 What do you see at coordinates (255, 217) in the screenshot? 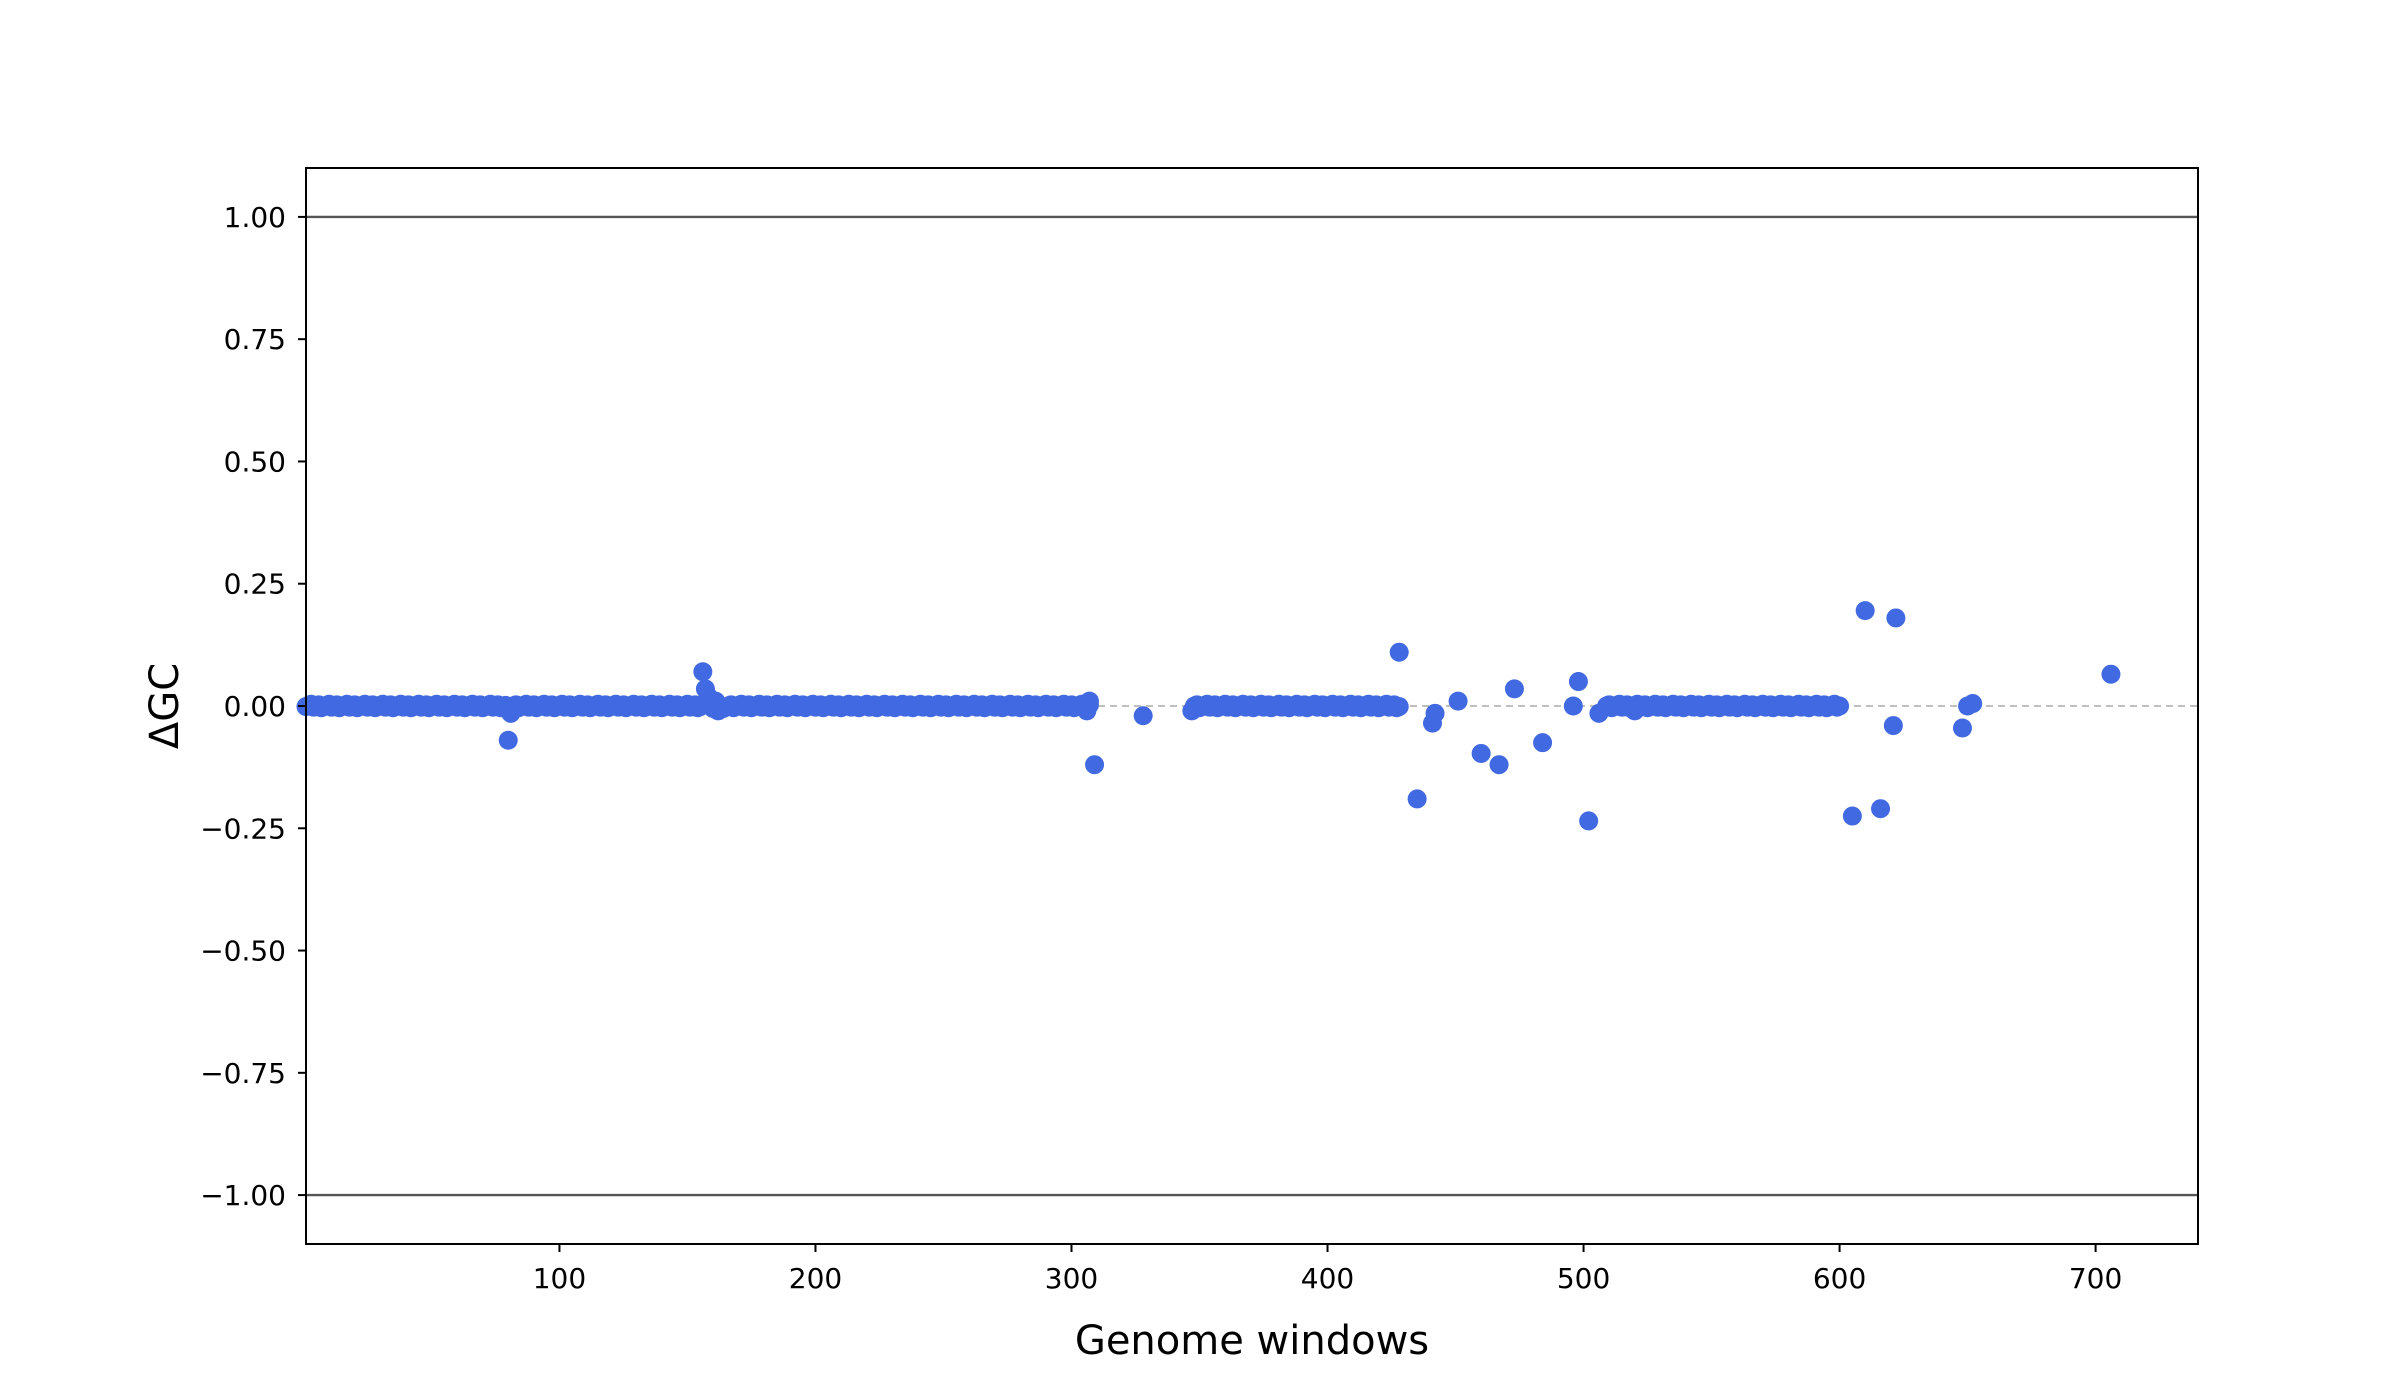
I see `y-tick-label: 1.00` at bounding box center [255, 217].